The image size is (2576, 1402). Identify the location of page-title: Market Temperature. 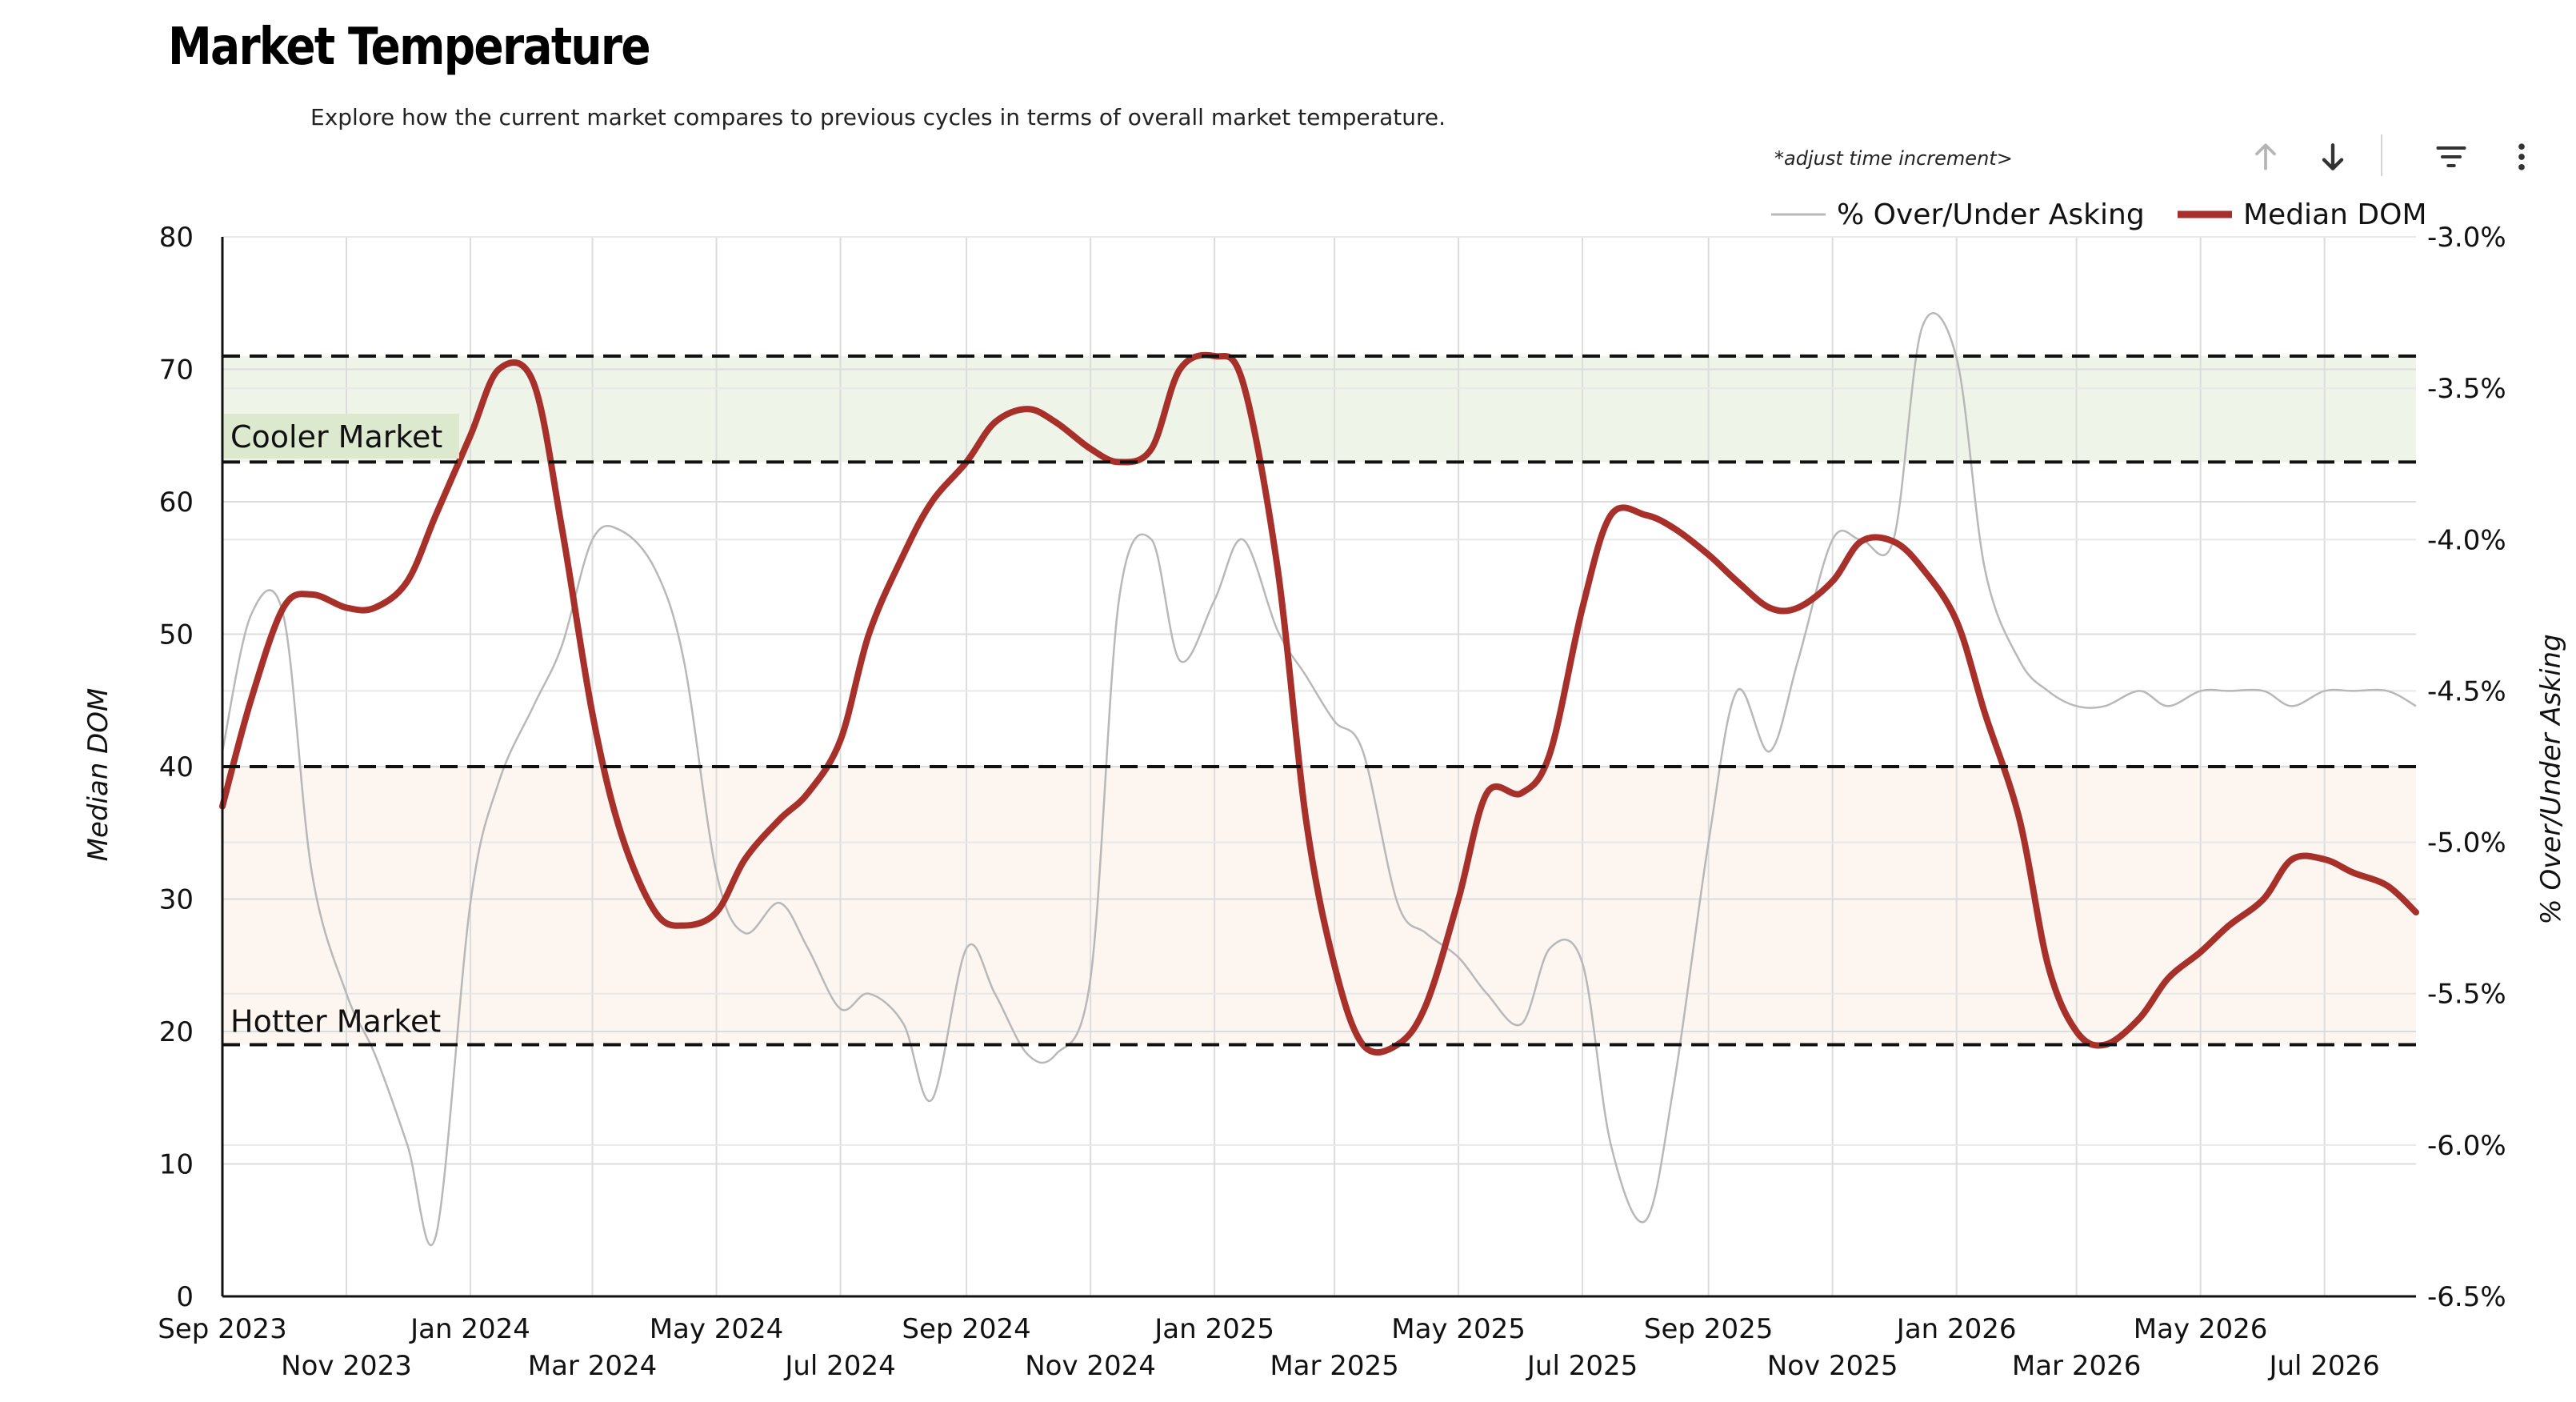
(409, 47).